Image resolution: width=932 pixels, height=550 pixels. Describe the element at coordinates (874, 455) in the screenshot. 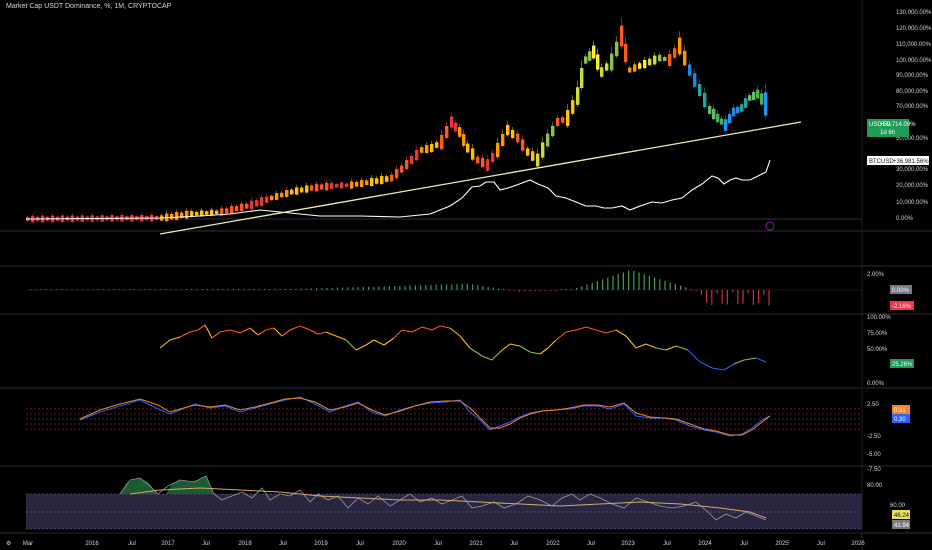

I see `osc-tick: -5.00` at that location.